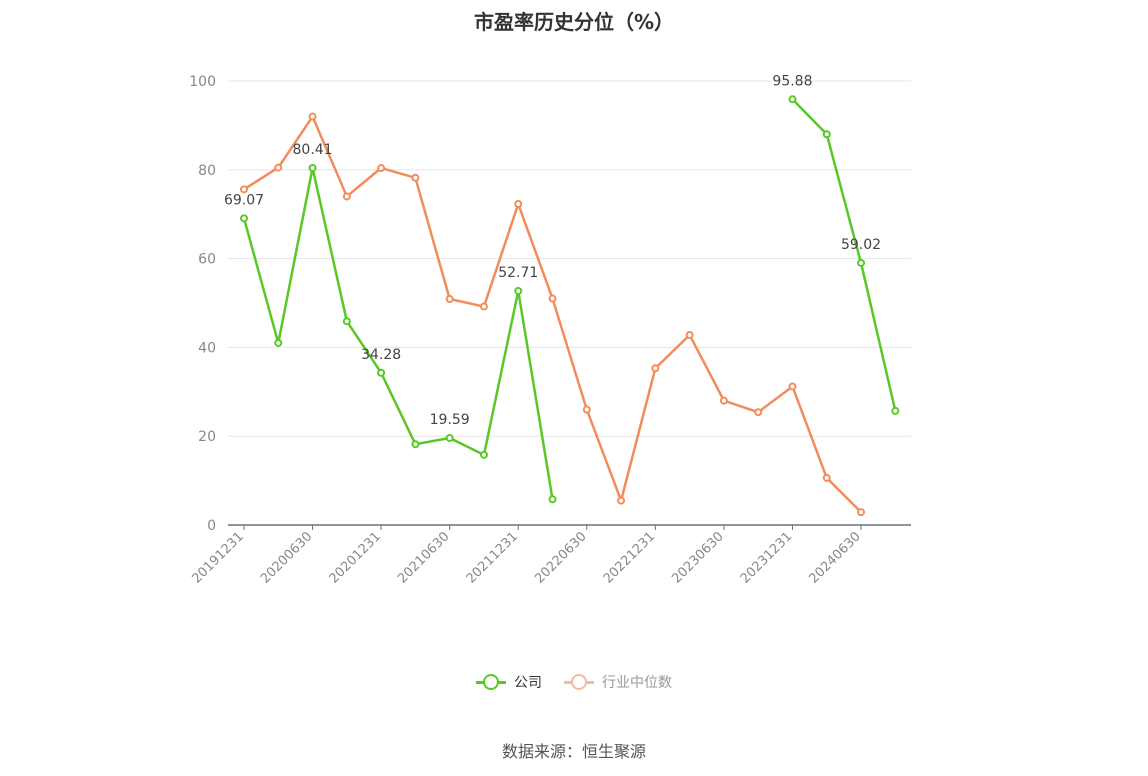  Describe the element at coordinates (202, 304) in the screenshot. I see `y-axis: 0 20 40 60 80 100` at that location.